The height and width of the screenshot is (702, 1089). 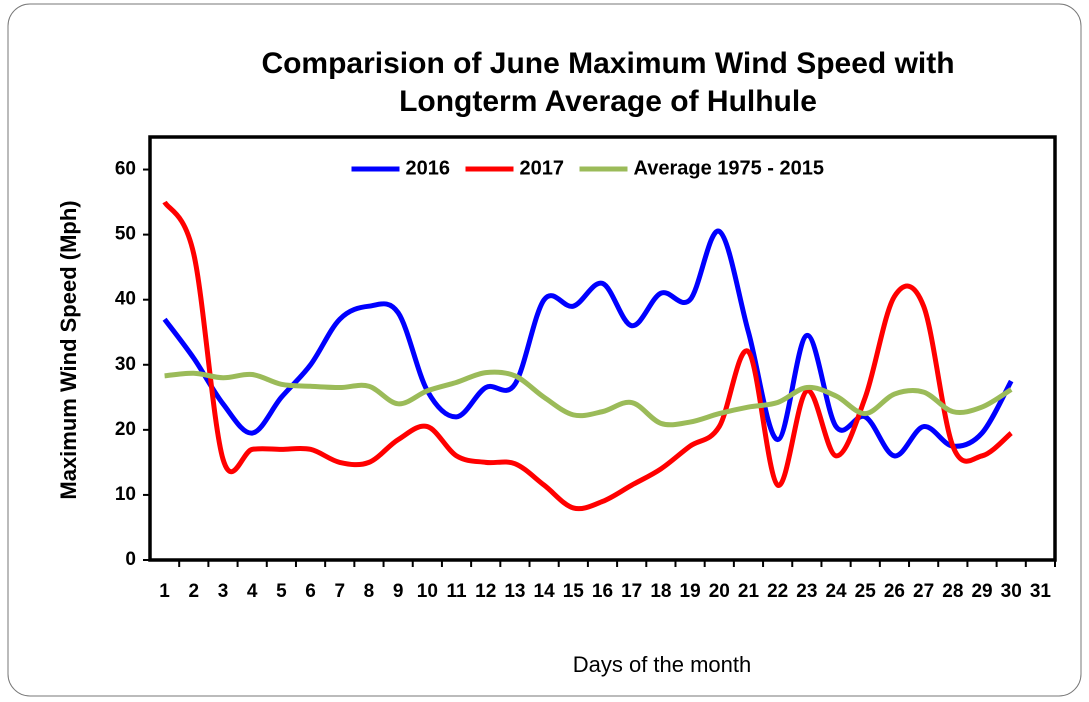 I want to click on y-tick-label: 50, so click(x=125, y=234).